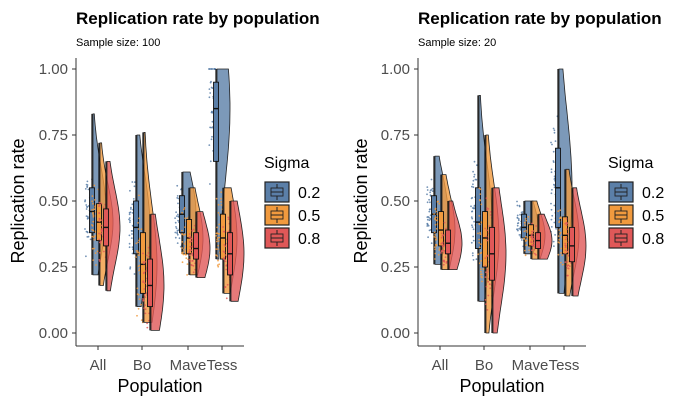 This screenshot has width=686, height=403. Describe the element at coordinates (142, 365) in the screenshot. I see `x-tick-label: Bo` at that location.